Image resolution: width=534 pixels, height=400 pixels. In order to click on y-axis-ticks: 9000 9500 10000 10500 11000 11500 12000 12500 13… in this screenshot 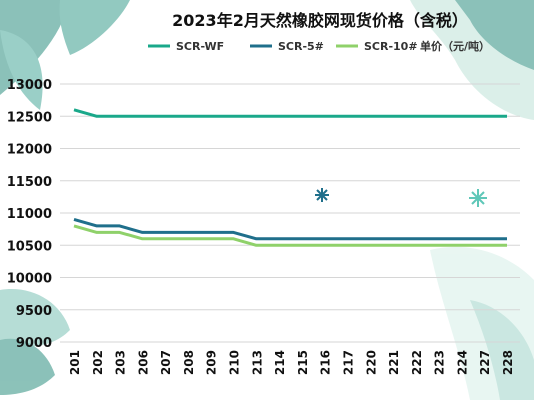, I will do `click(29, 214)`.